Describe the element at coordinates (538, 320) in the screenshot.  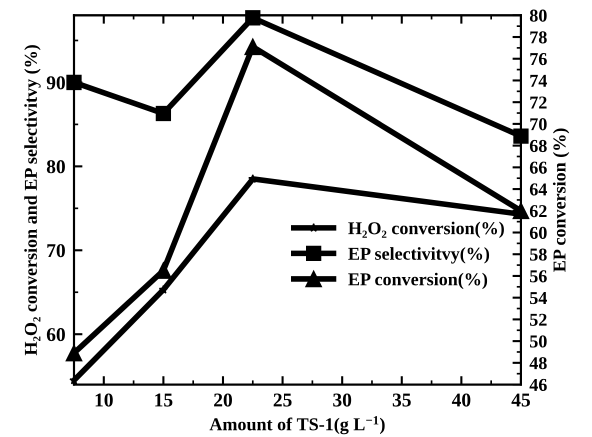
I see `y2-tick-label: 52` at that location.